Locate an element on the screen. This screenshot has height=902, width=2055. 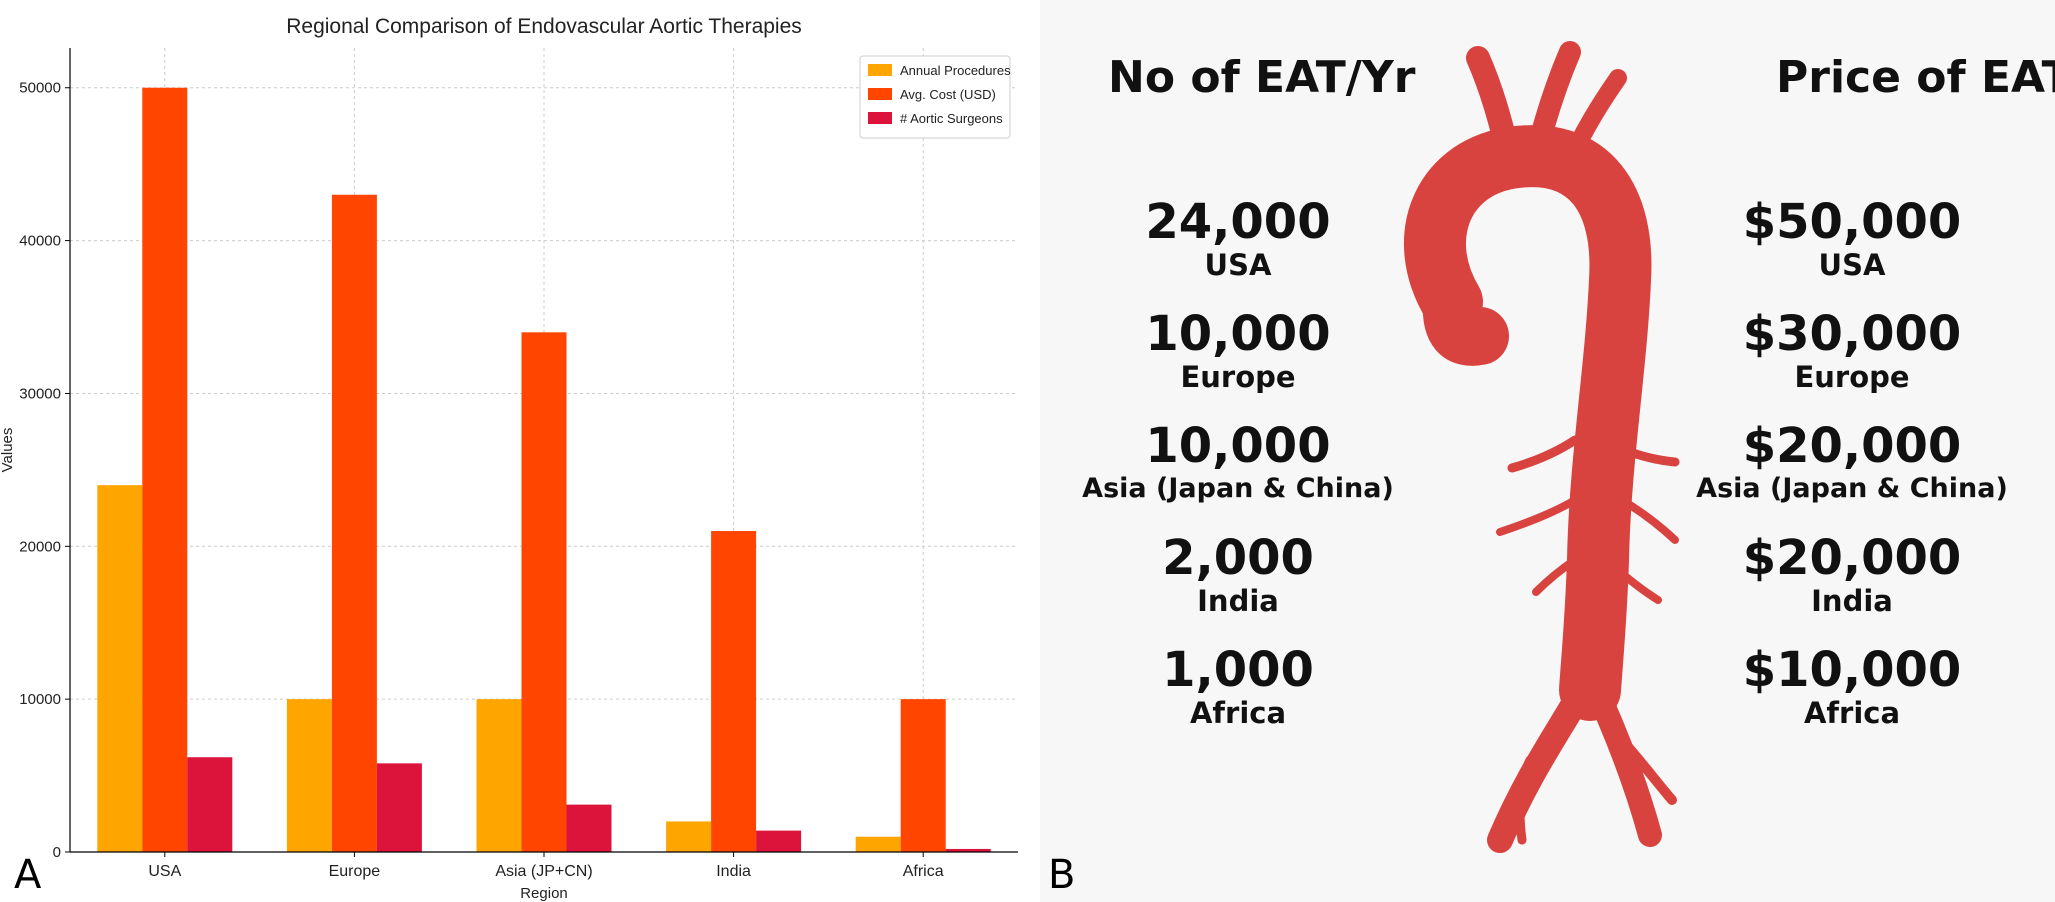
iliac-left is located at coordinates (1544, 760).